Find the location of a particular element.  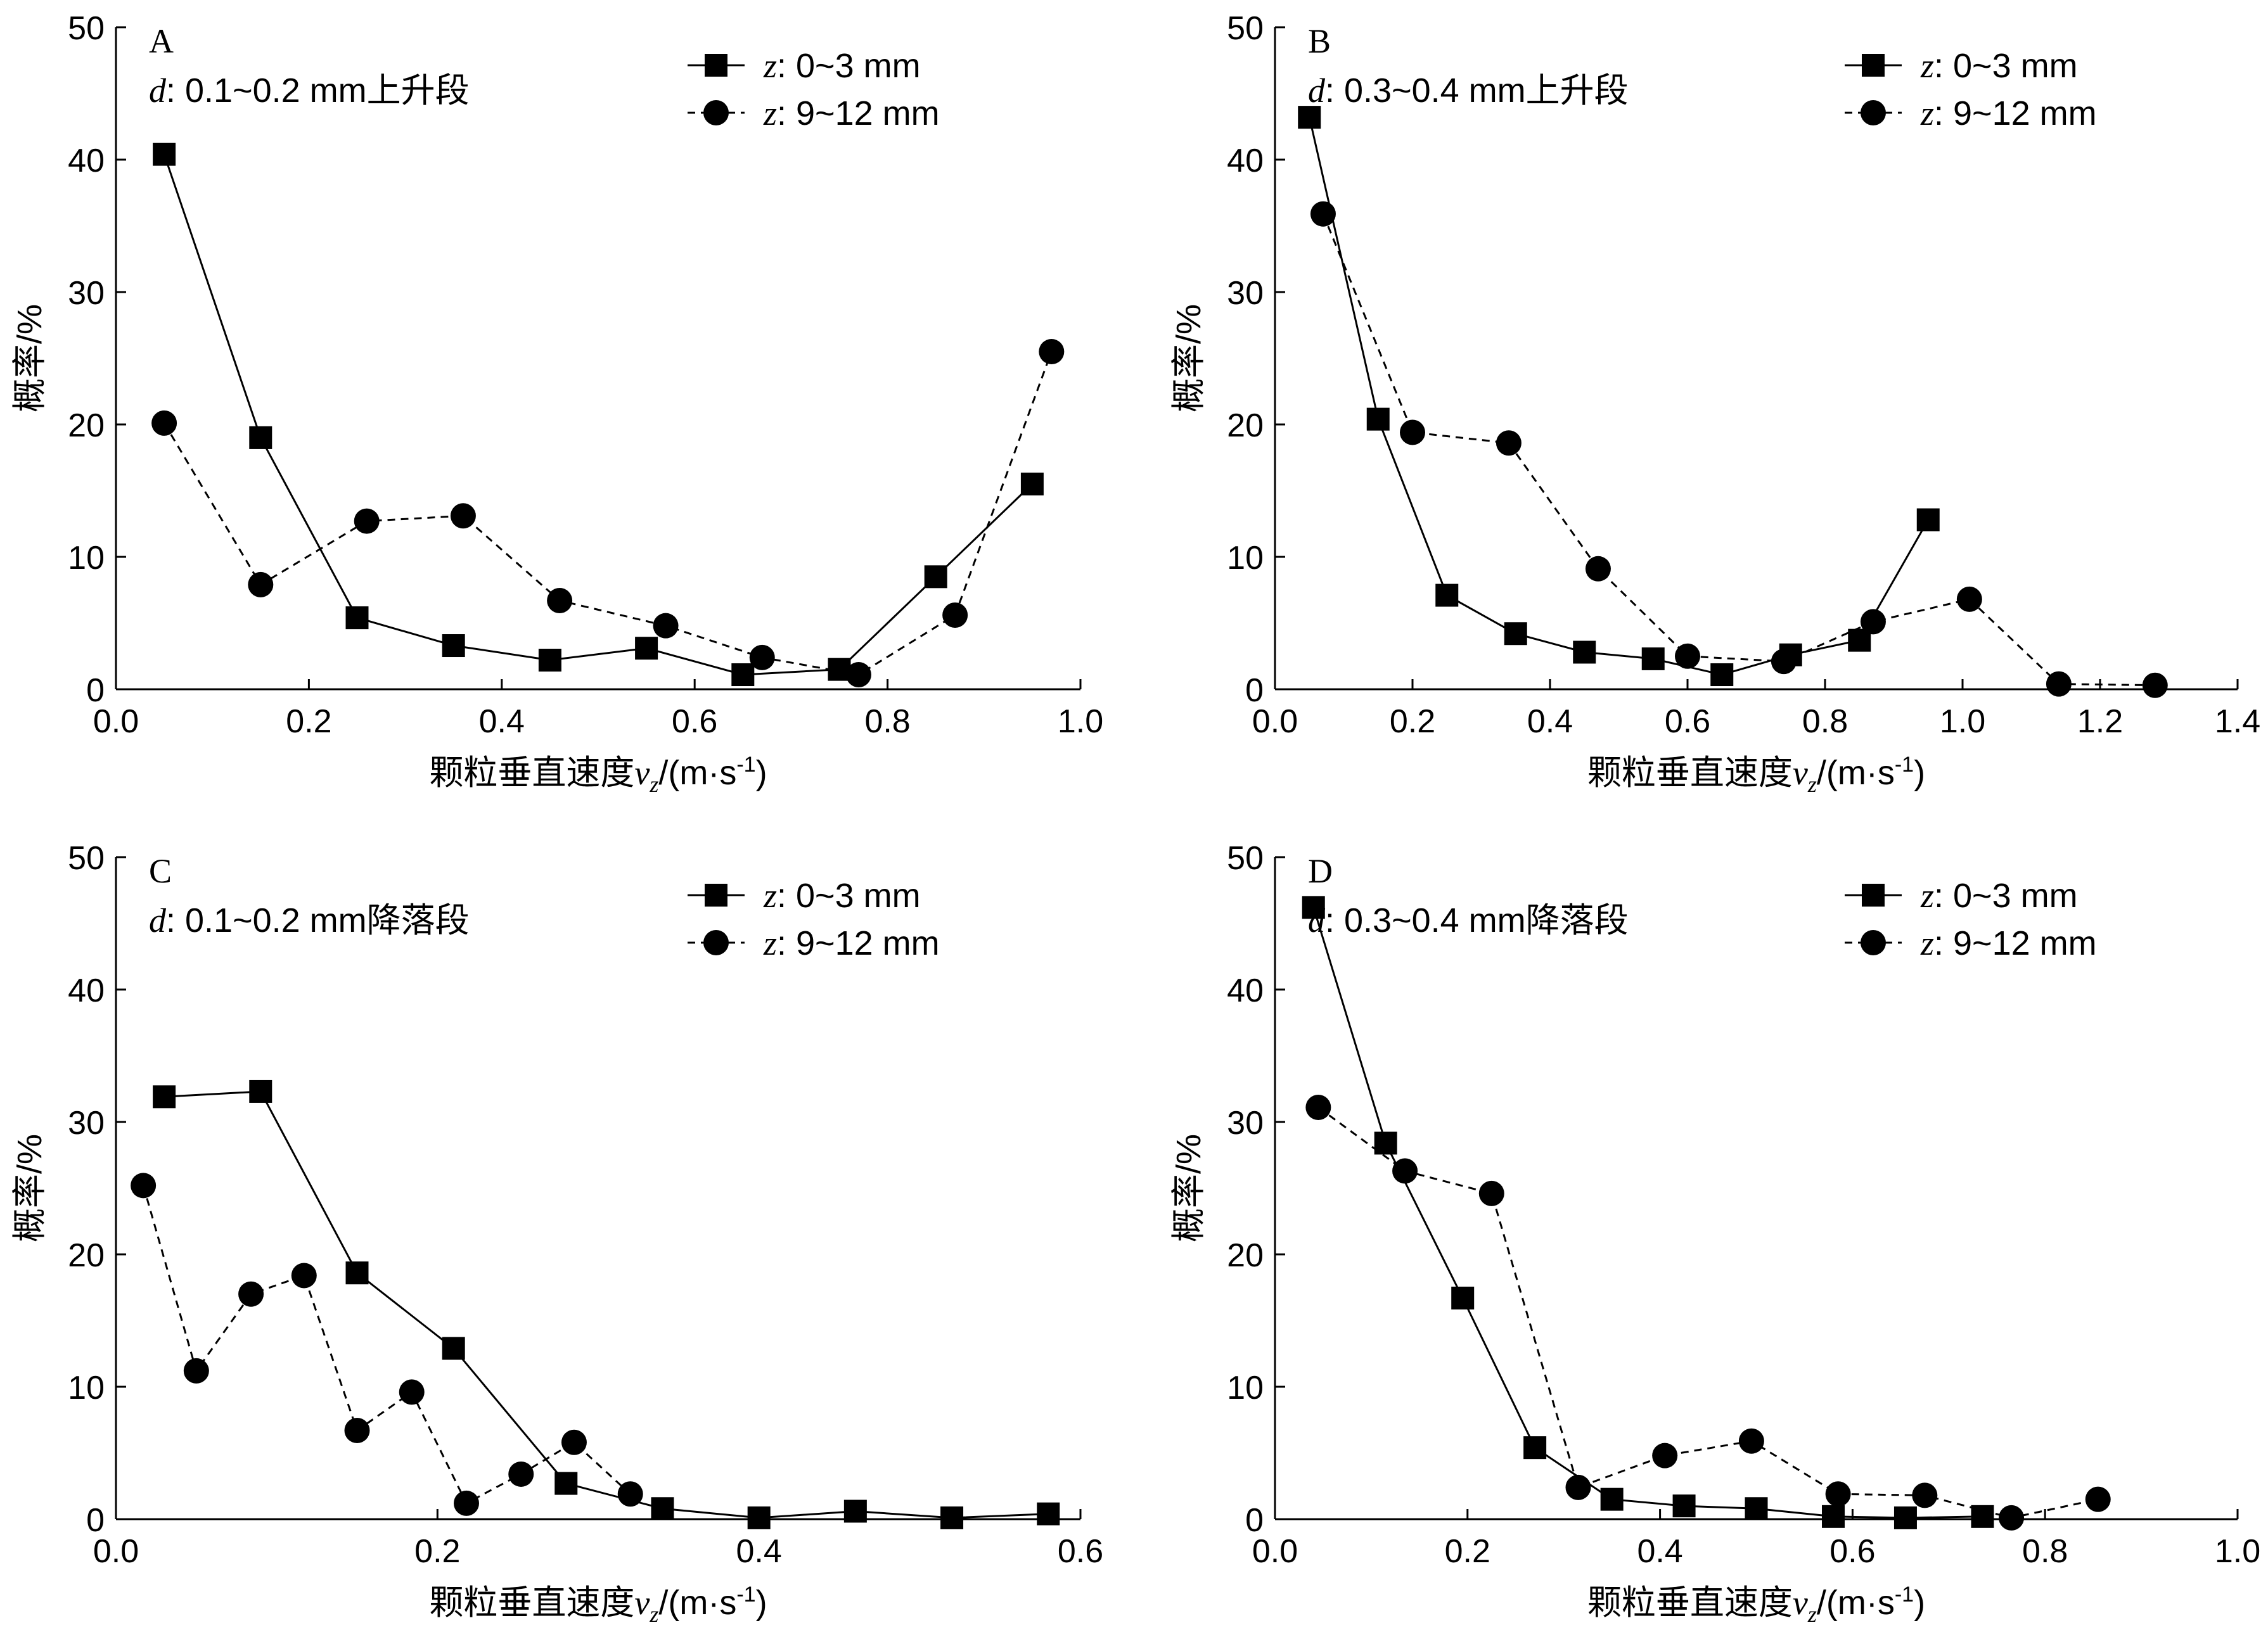

panel-label: B is located at coordinates (1320, 41).